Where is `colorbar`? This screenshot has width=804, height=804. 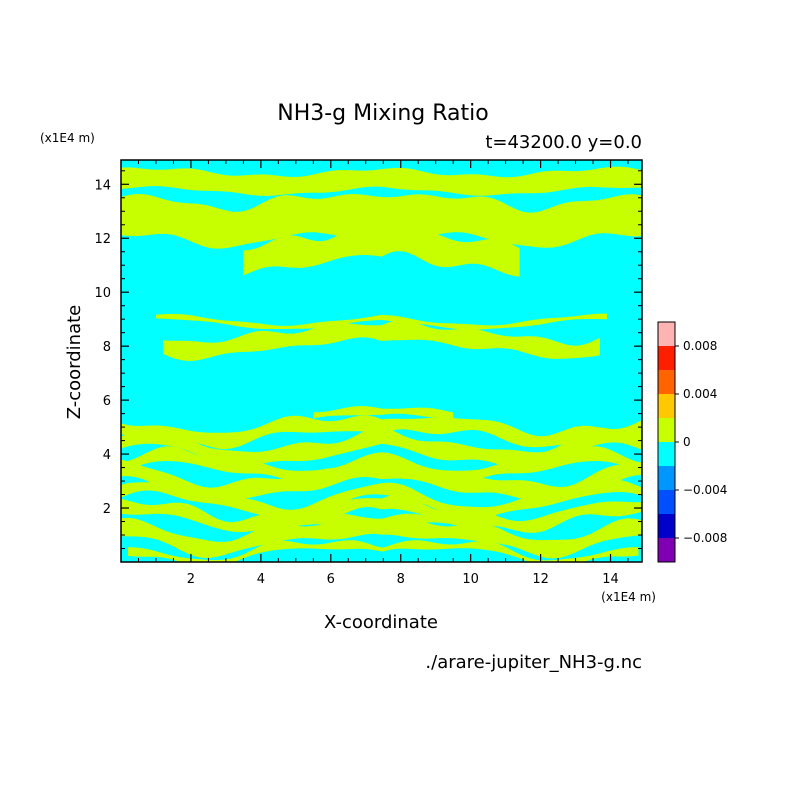 colorbar is located at coordinates (668, 442).